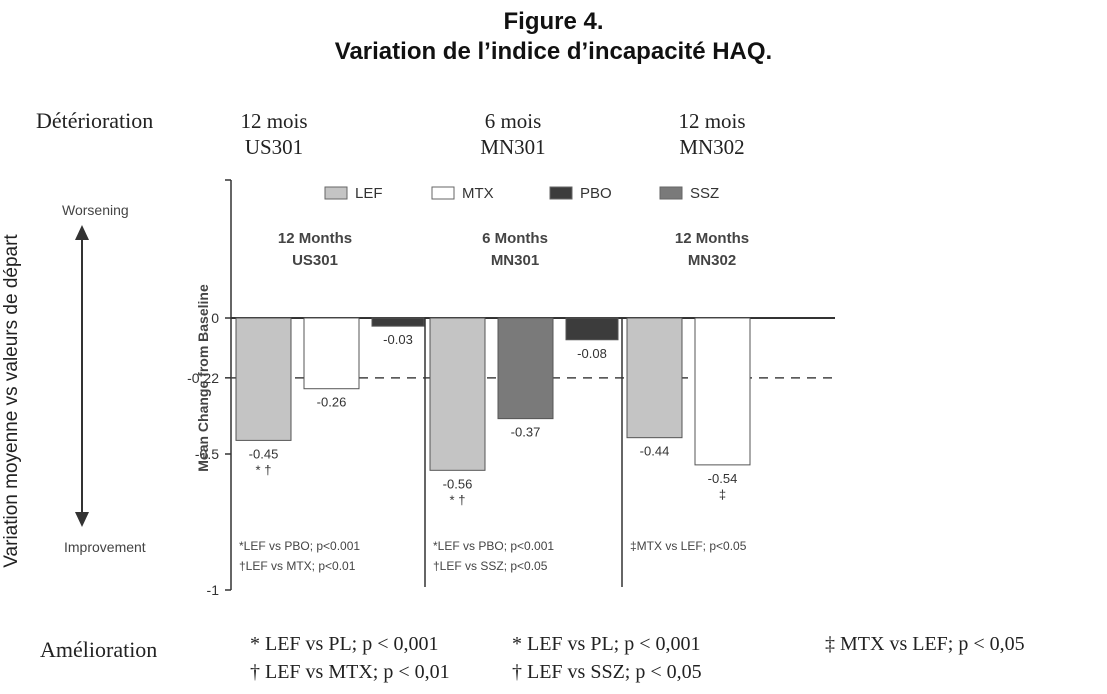 The width and height of the screenshot is (1107, 694). What do you see at coordinates (671, 193) in the screenshot?
I see `legend-swatch-ssz` at bounding box center [671, 193].